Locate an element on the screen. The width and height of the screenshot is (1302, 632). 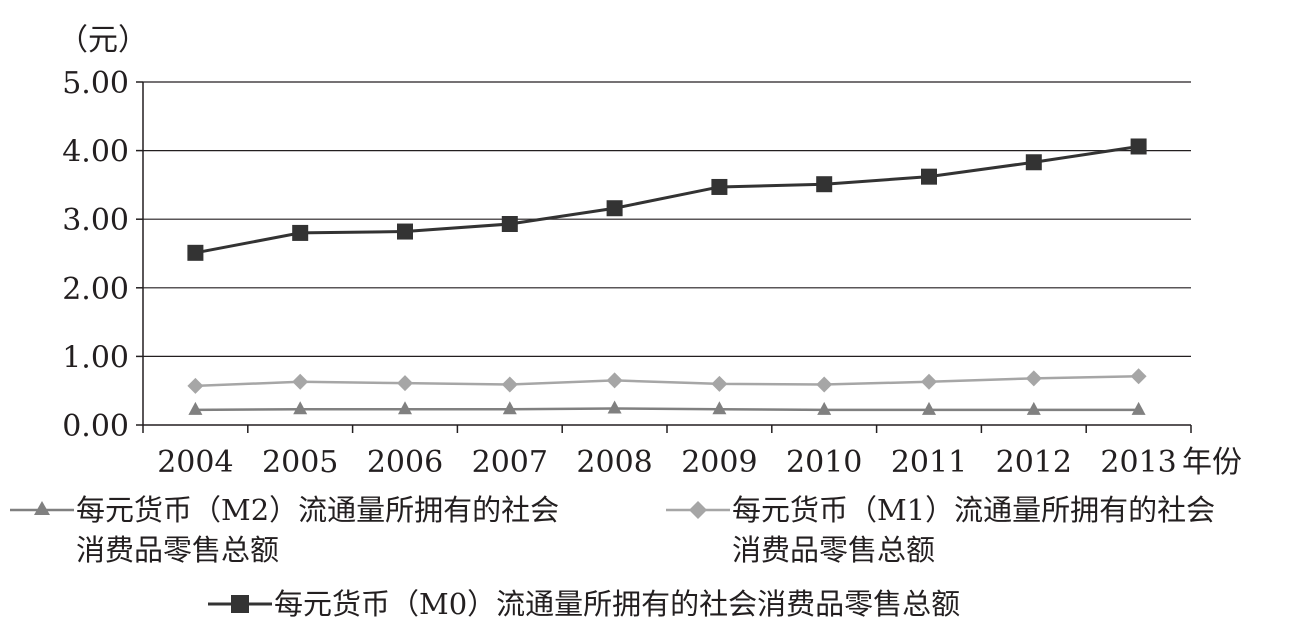
y-tick-label: 5.00 is located at coordinates (95, 83).